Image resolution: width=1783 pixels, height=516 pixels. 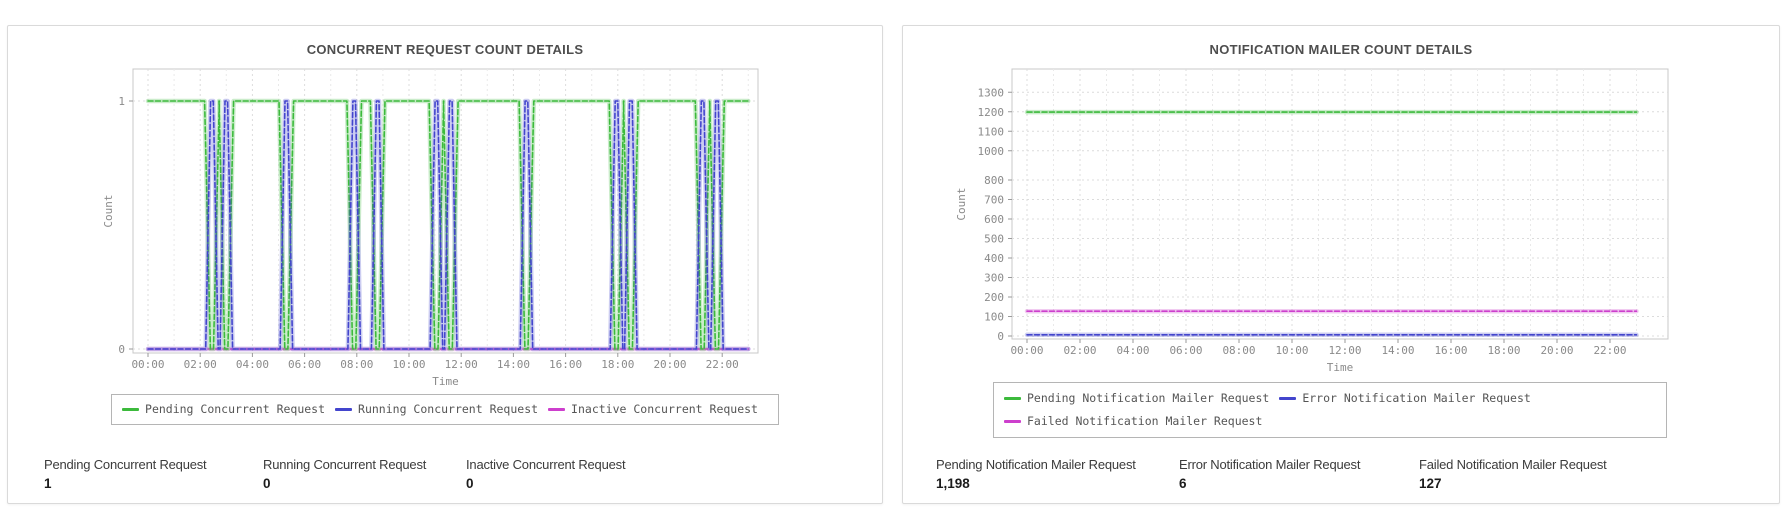 I want to click on stat-value: 1,198, so click(x=953, y=483).